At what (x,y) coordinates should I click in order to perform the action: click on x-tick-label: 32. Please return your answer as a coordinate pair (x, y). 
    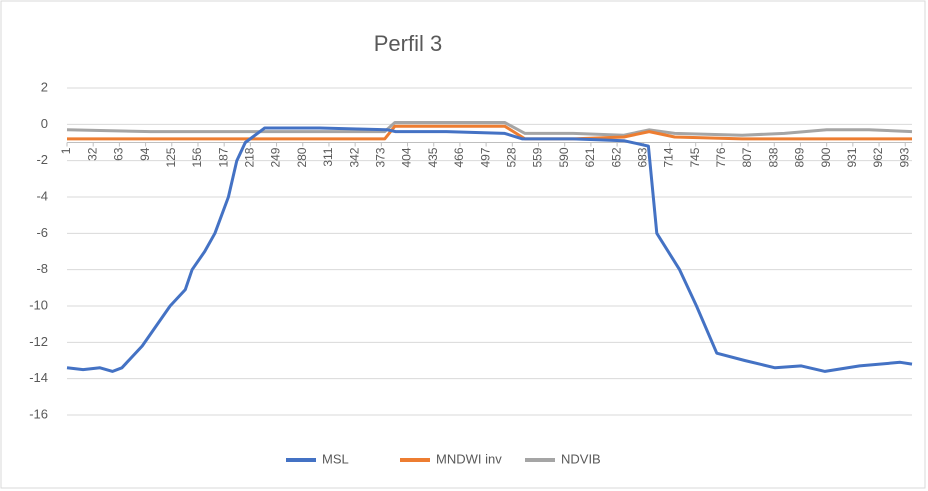
    Looking at the image, I should click on (92, 154).